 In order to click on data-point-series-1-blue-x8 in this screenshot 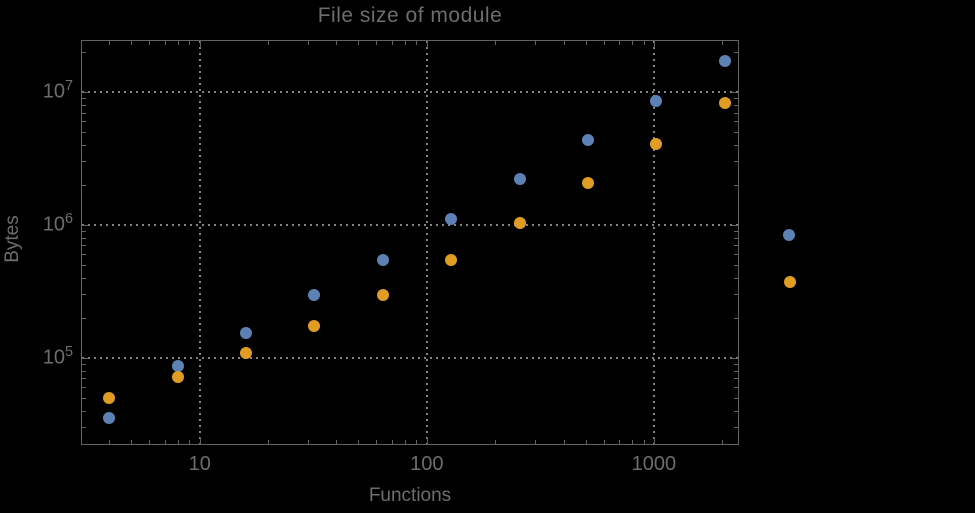, I will do `click(177, 365)`.